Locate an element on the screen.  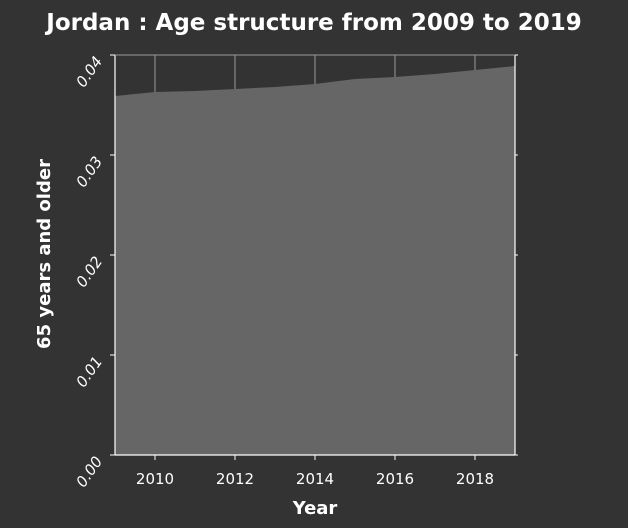
x-tick-label: 2018 is located at coordinates (475, 479).